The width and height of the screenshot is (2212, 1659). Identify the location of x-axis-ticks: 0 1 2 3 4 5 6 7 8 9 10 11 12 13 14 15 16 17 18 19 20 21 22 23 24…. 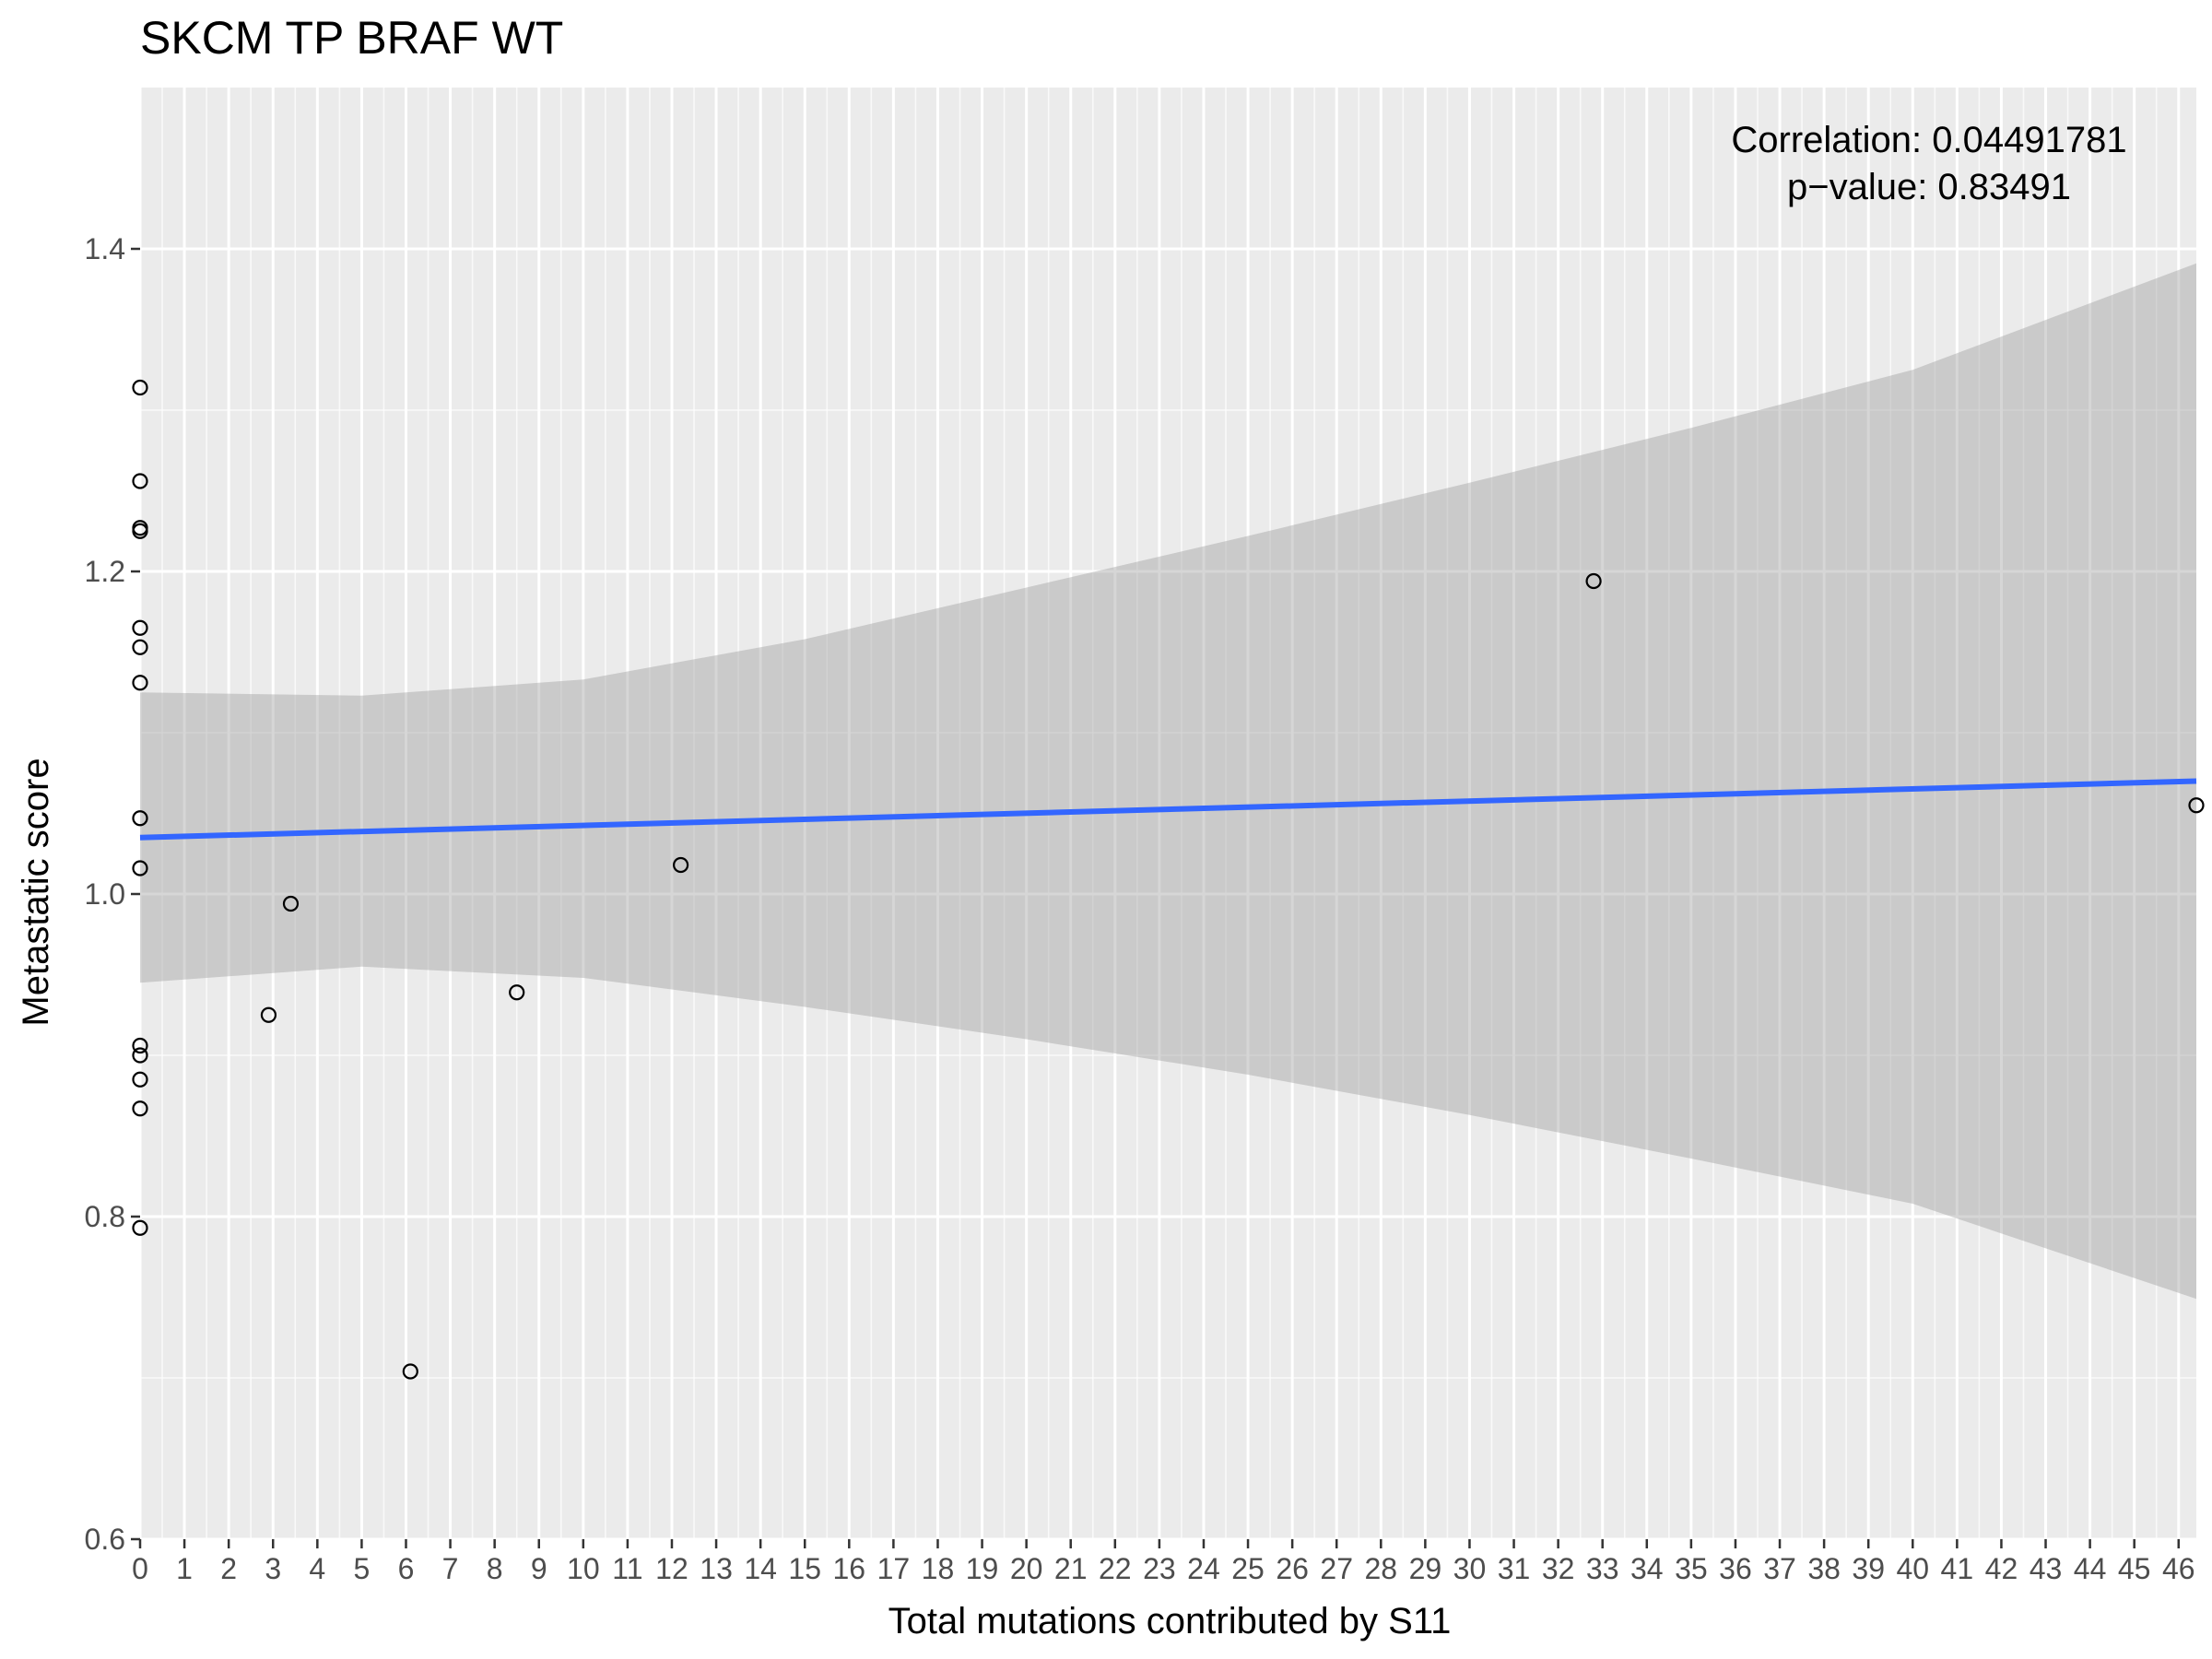
(1163, 1562).